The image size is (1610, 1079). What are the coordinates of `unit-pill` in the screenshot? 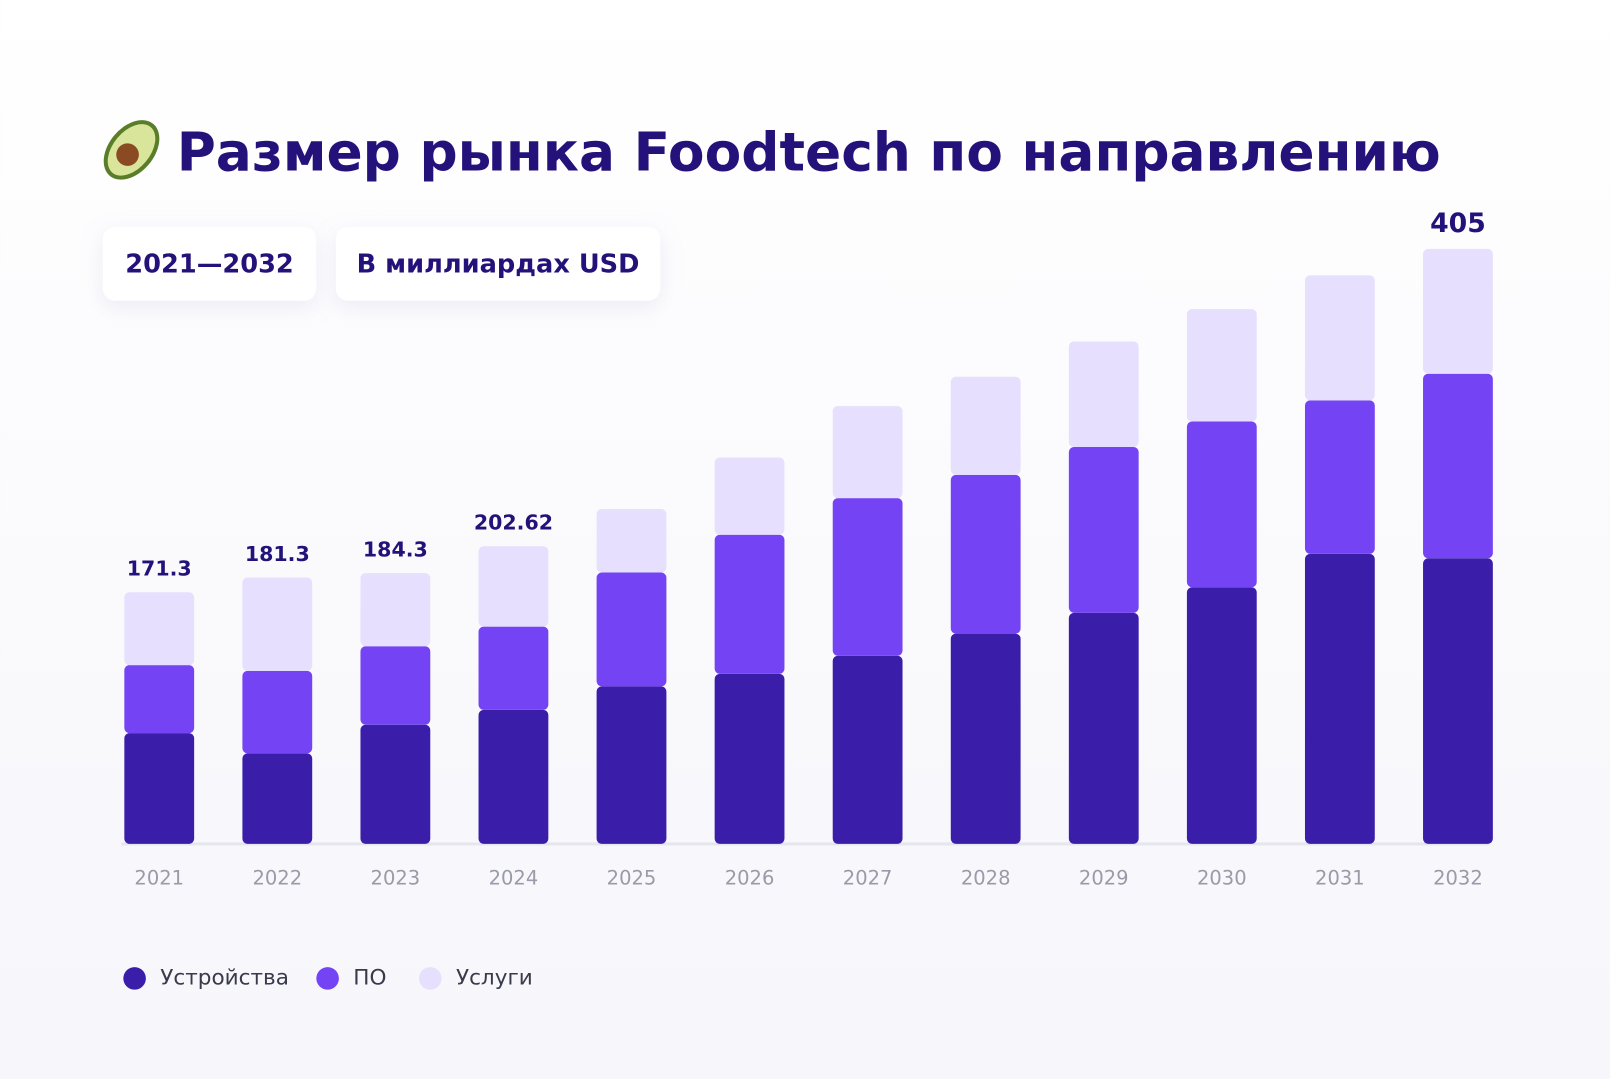 It's located at (498, 263).